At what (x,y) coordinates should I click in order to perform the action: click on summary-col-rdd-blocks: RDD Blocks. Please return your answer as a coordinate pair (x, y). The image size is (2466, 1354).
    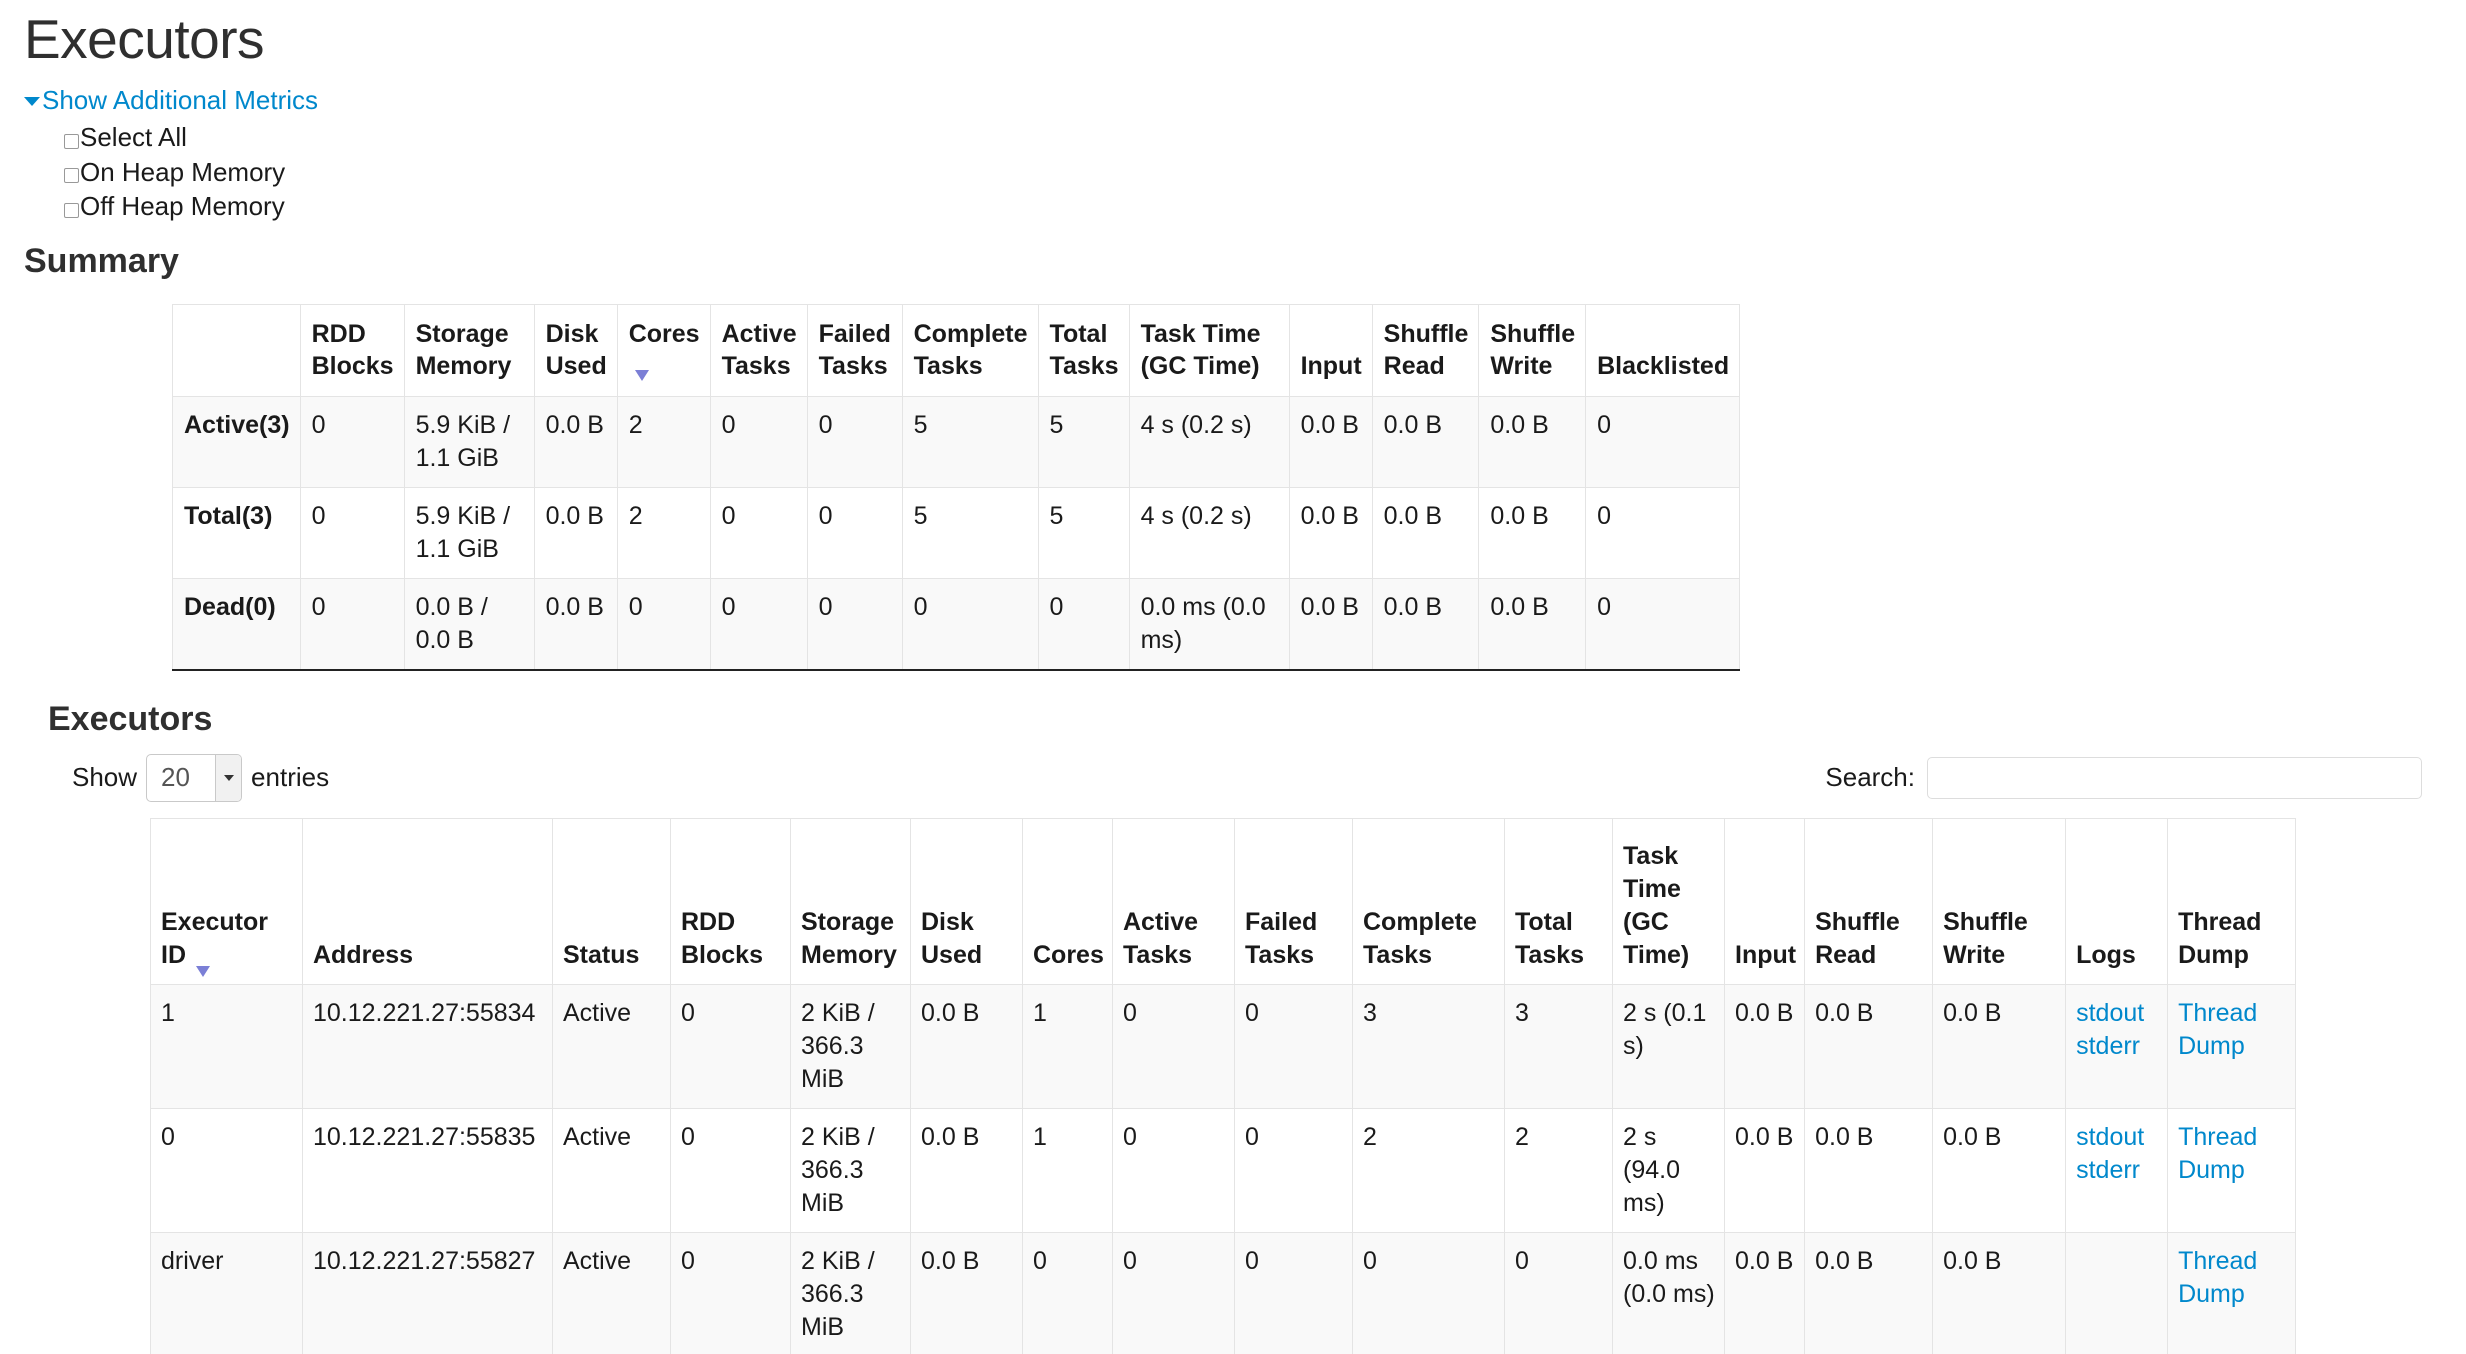
    Looking at the image, I should click on (352, 350).